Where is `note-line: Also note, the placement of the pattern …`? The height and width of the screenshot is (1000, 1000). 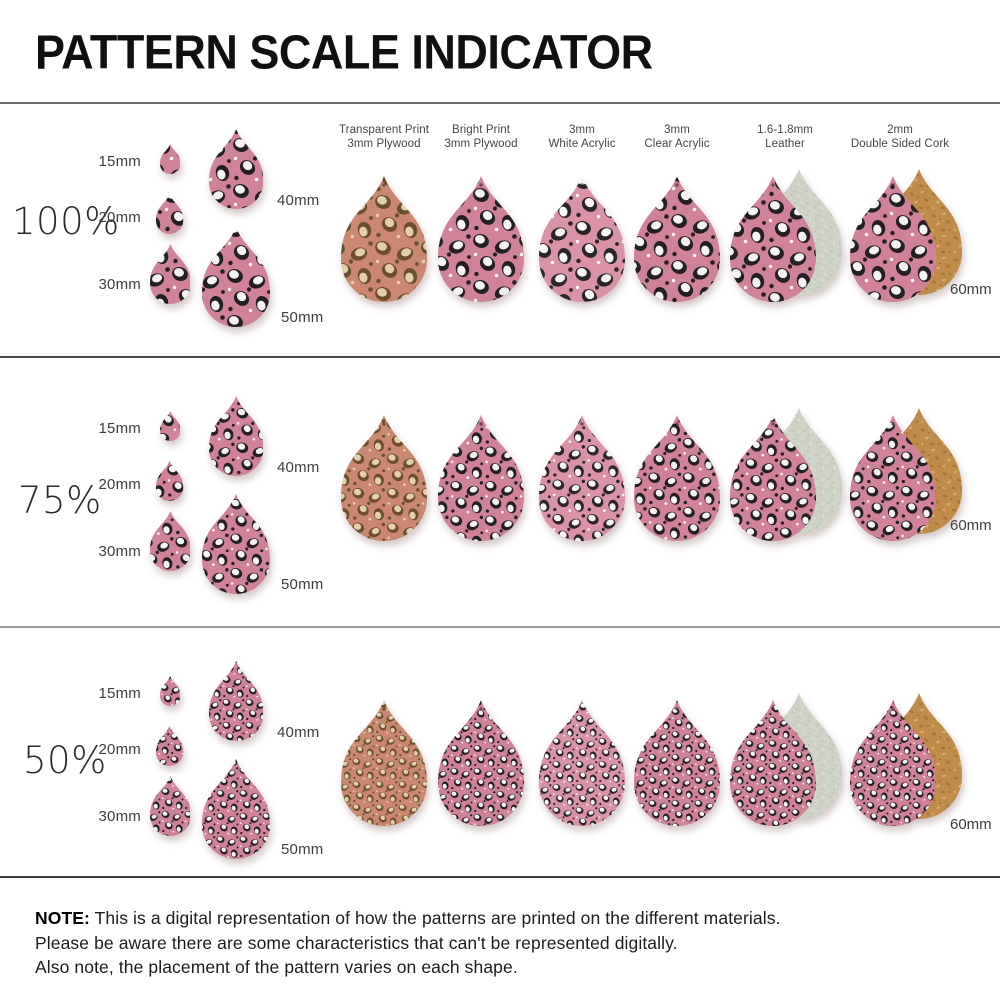
note-line: Also note, the placement of the pattern … is located at coordinates (276, 967).